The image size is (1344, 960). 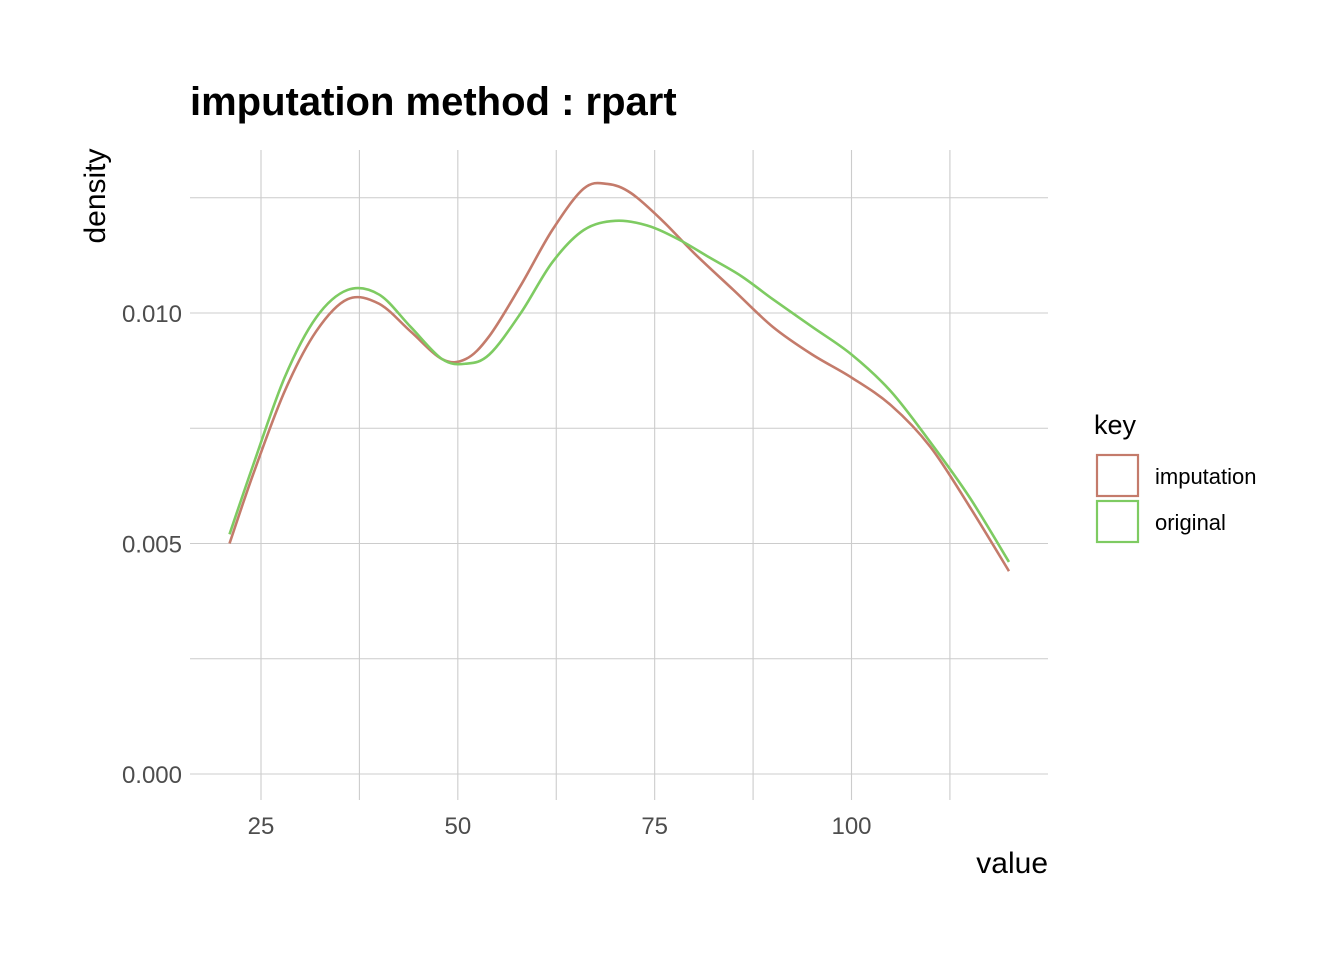 I want to click on x-tick-label: 25, so click(x=261, y=826).